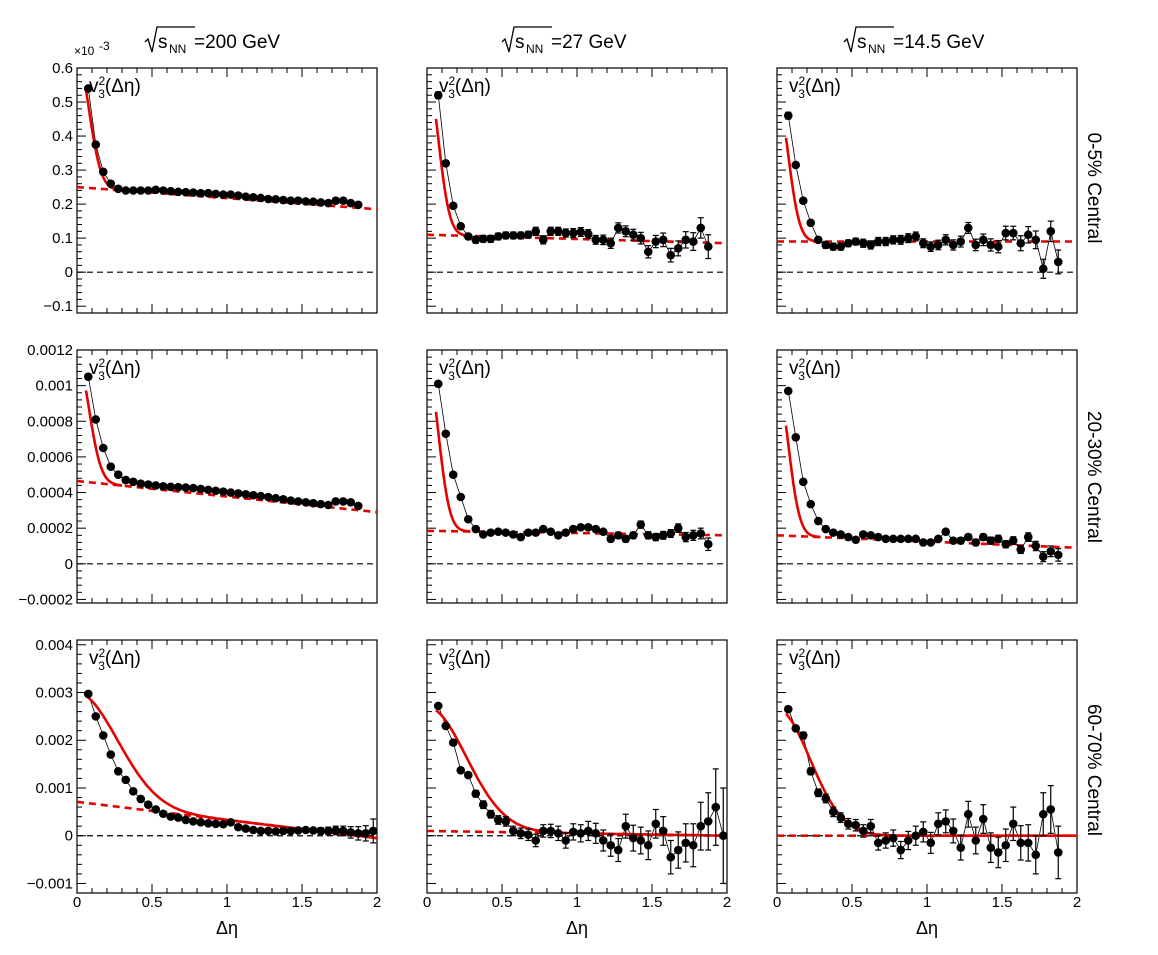  Describe the element at coordinates (50, 528) in the screenshot. I see `y-tick-label: 0.0002` at that location.